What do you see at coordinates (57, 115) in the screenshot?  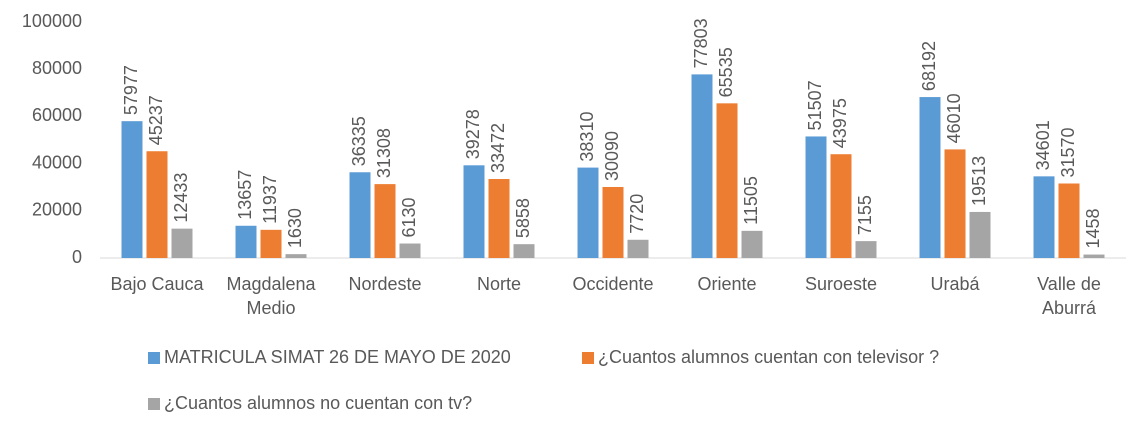 I see `y-tick-label: 60000` at bounding box center [57, 115].